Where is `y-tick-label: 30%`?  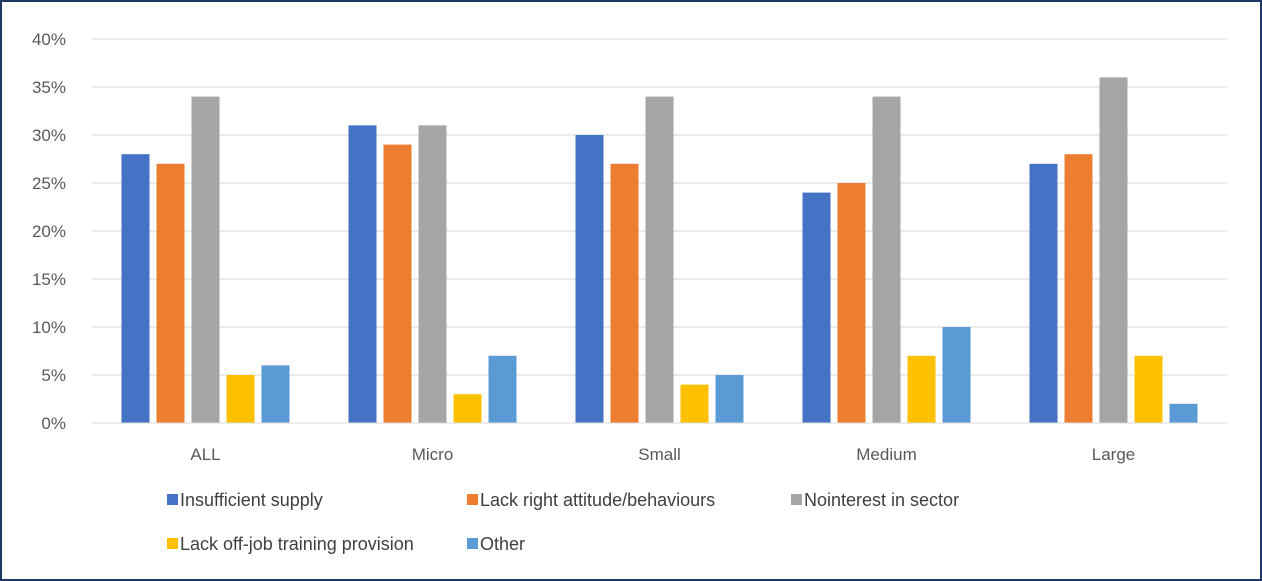 y-tick-label: 30% is located at coordinates (49, 135).